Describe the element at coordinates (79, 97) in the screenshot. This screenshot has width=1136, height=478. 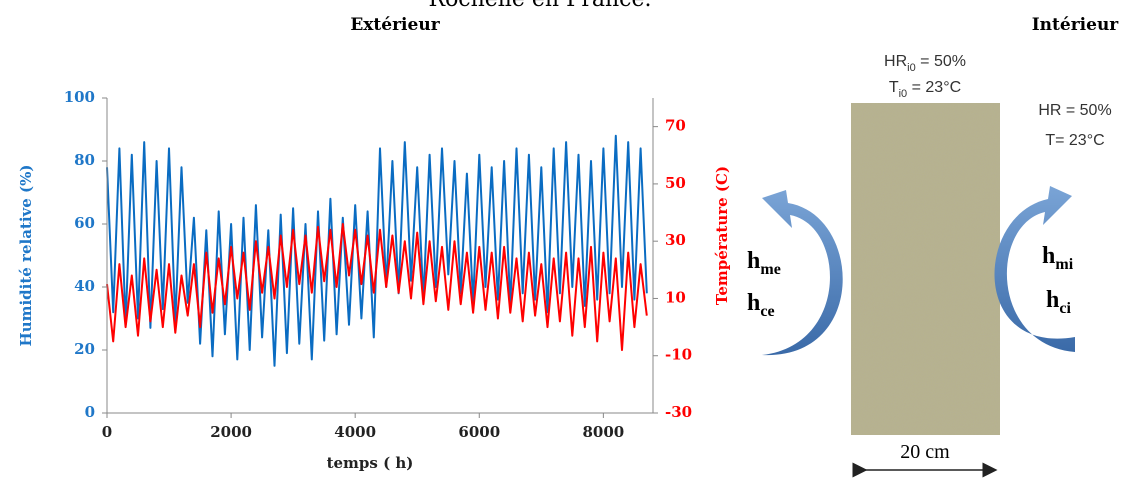
I see `y-tick-label: 100` at that location.